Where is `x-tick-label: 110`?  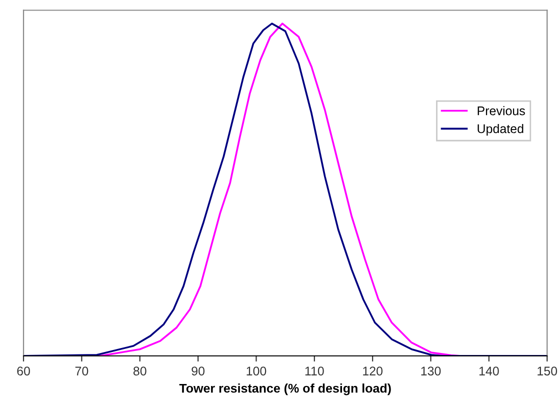
x-tick-label: 110 is located at coordinates (314, 371).